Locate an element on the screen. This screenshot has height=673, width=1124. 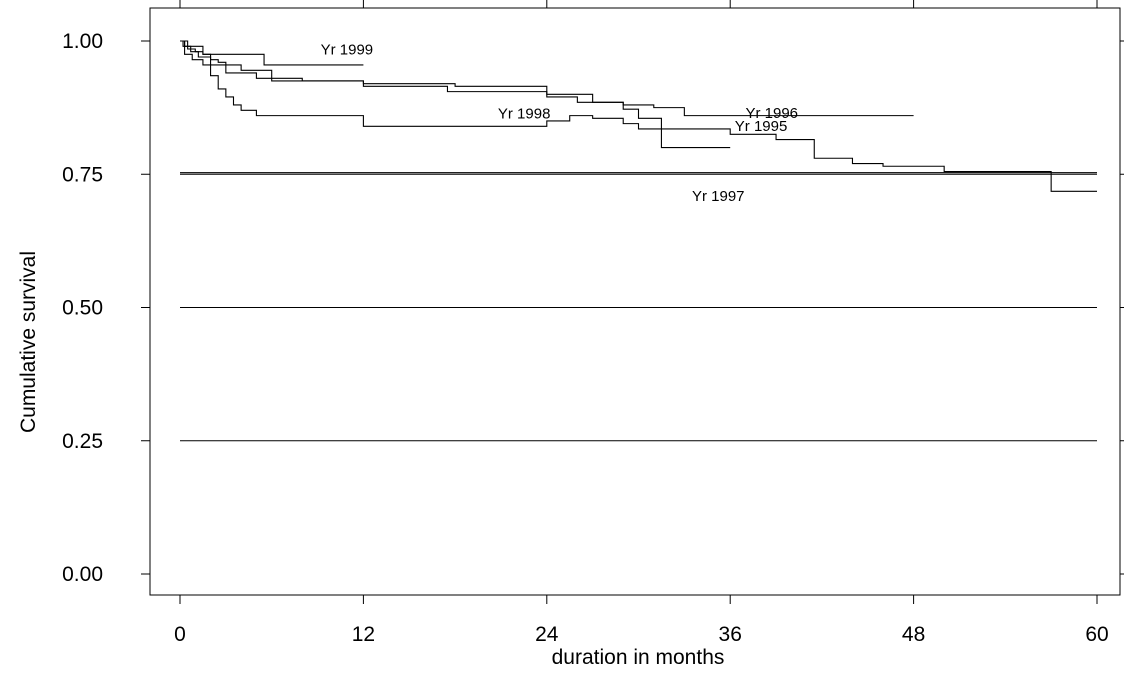
x-tick-label: 12 is located at coordinates (363, 634).